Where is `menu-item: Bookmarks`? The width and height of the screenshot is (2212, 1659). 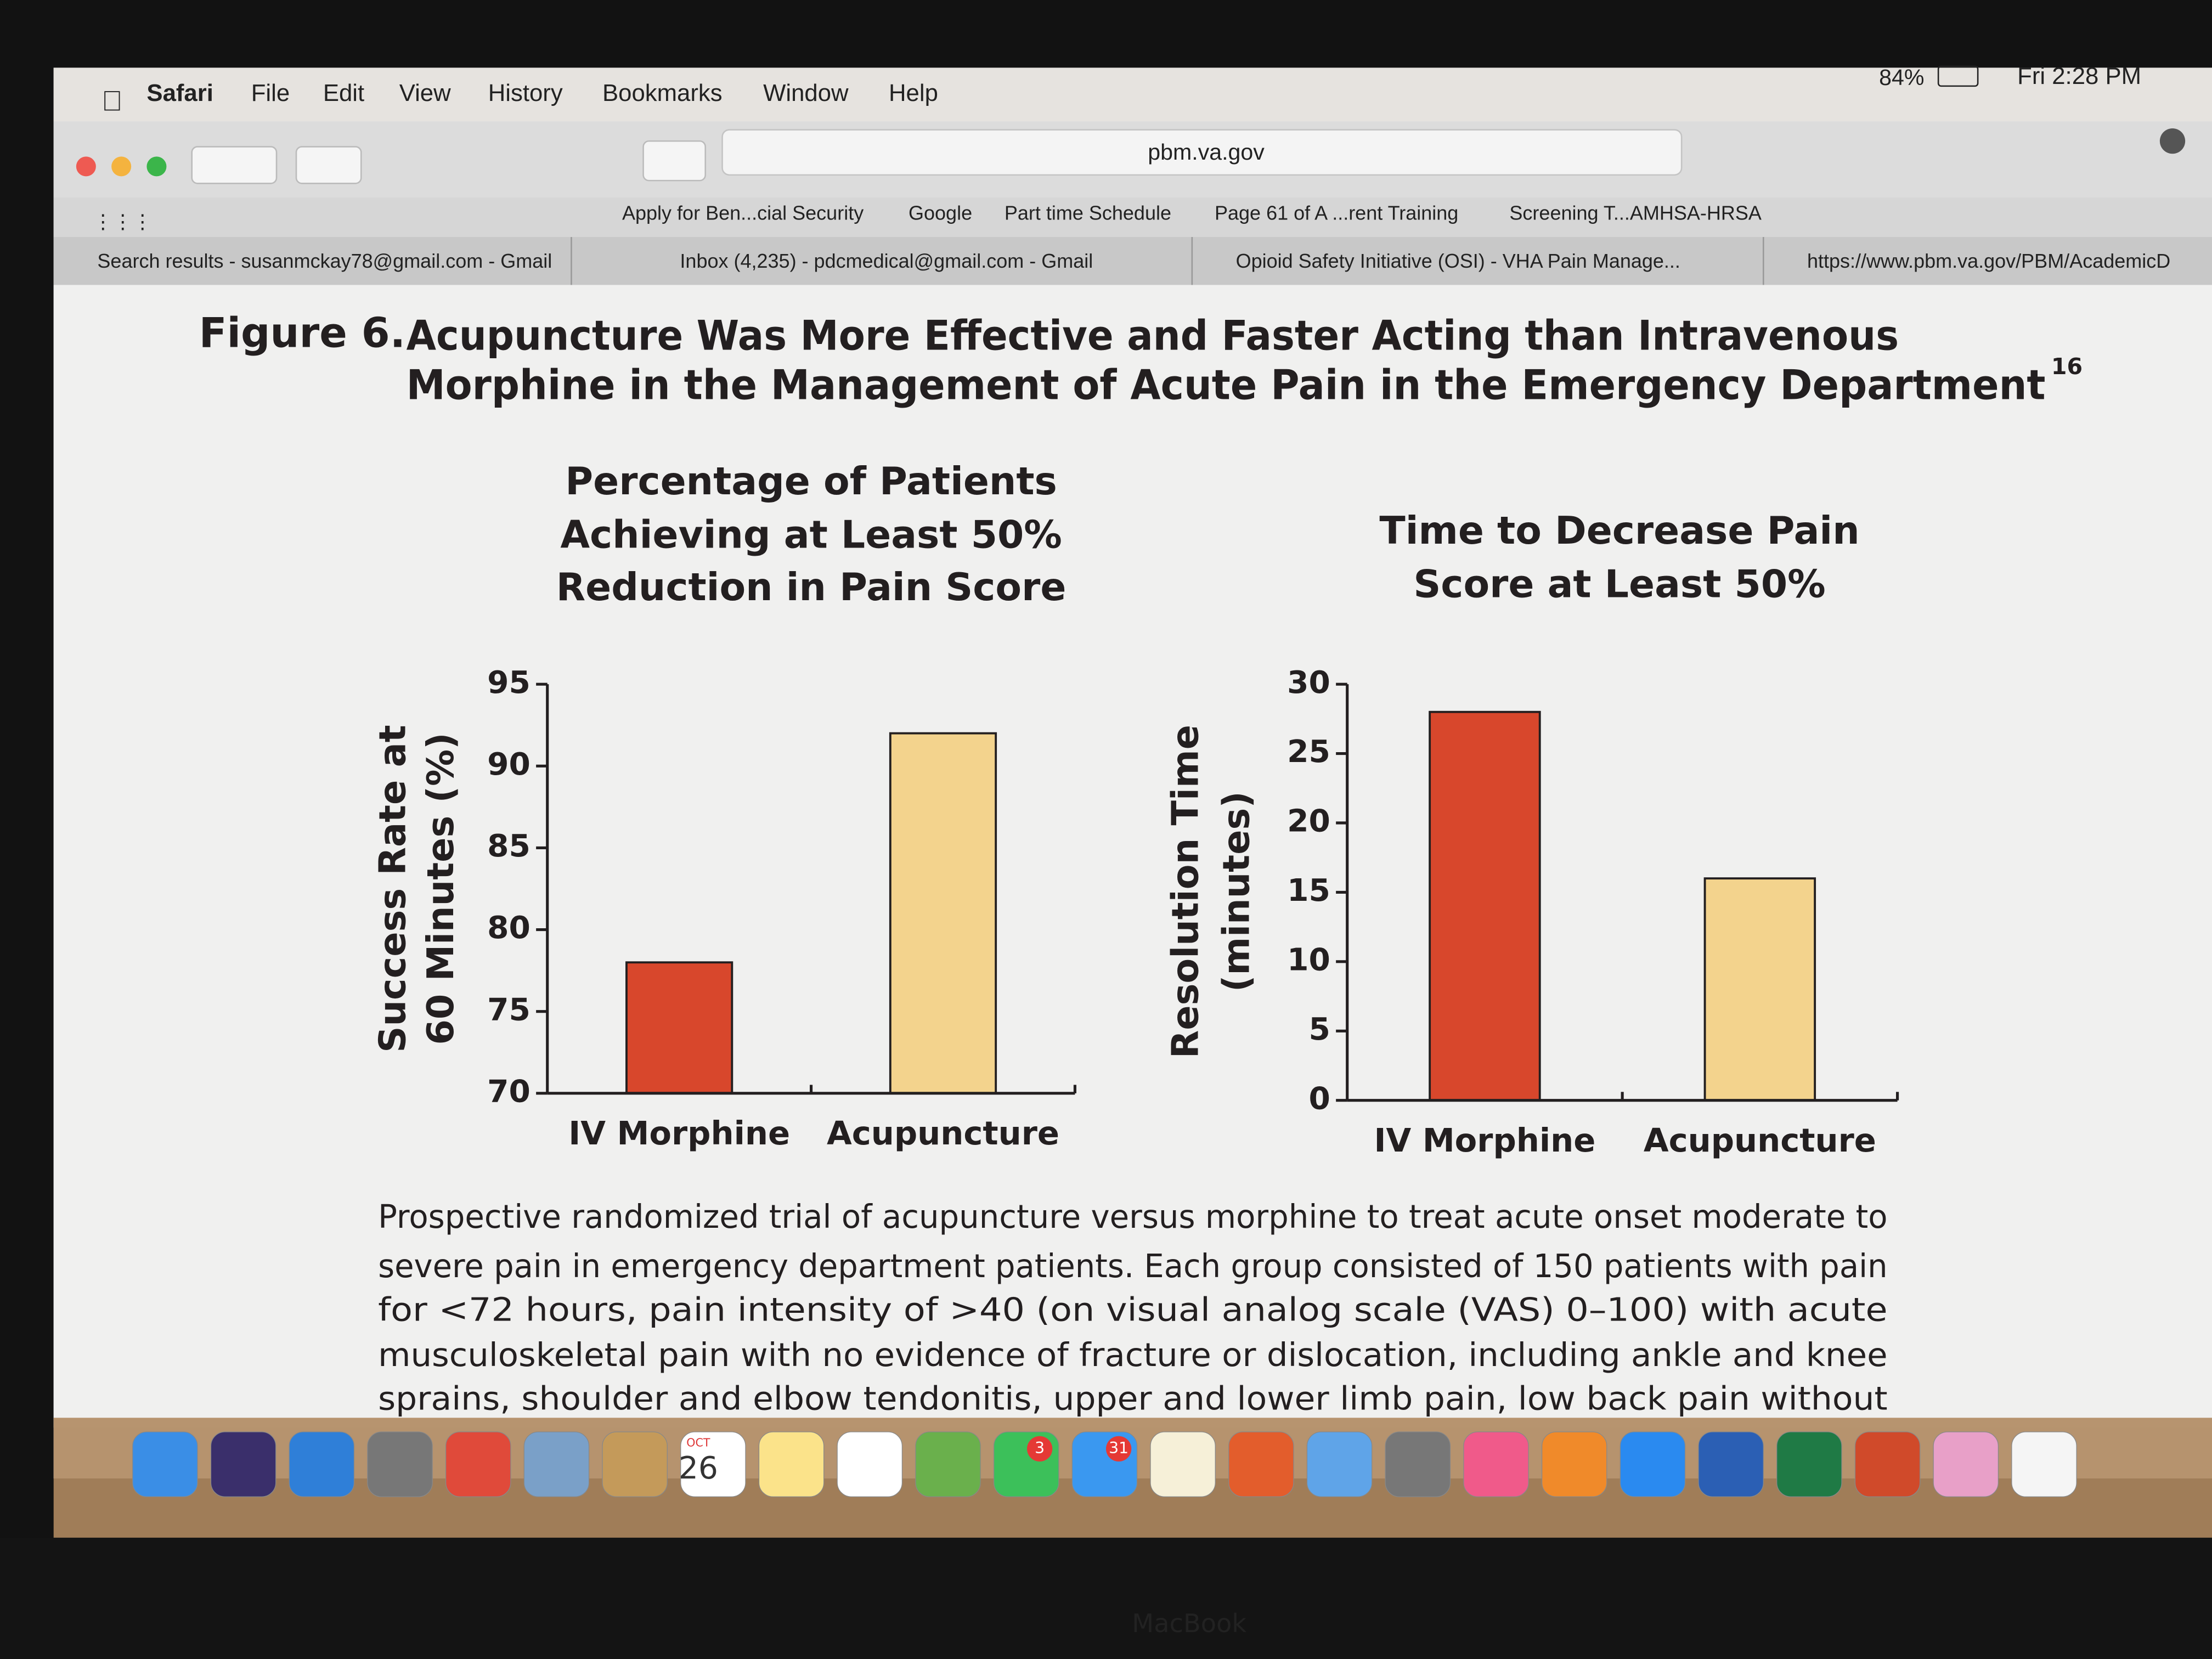
menu-item: Bookmarks is located at coordinates (663, 93).